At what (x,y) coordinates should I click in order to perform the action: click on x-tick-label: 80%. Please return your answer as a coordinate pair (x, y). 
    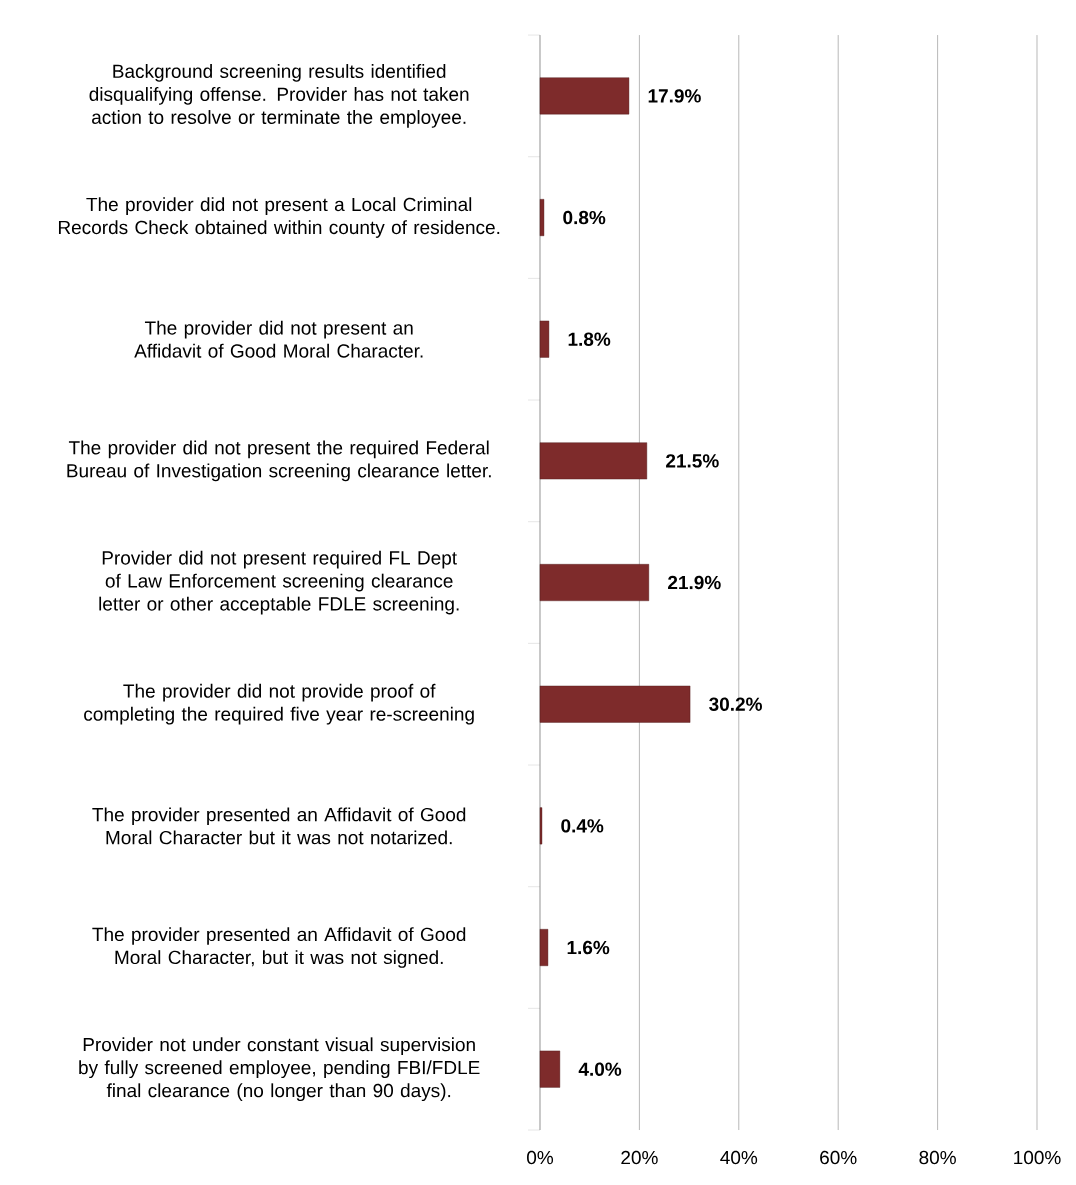
    Looking at the image, I should click on (937, 1157).